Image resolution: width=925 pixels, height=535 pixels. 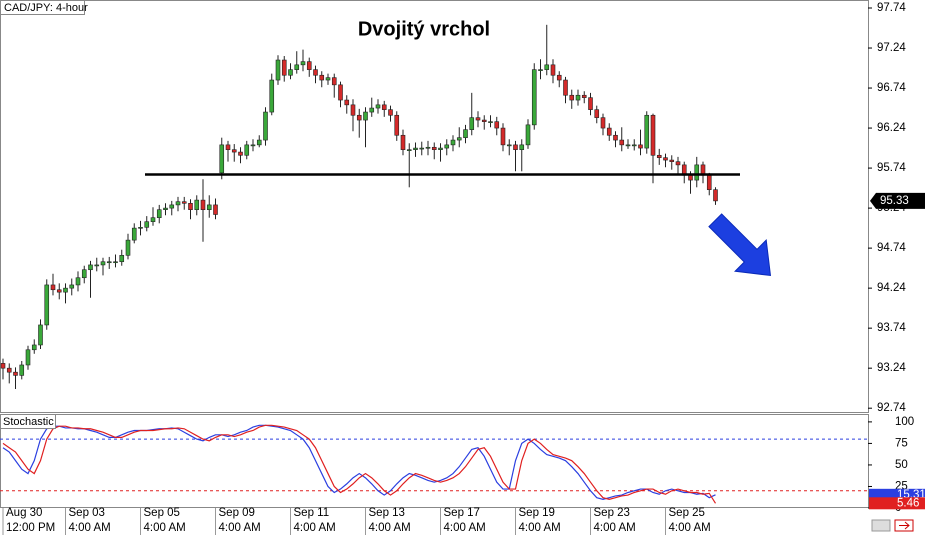 What do you see at coordinates (891, 168) in the screenshot?
I see `y-tick-label: 95.74` at bounding box center [891, 168].